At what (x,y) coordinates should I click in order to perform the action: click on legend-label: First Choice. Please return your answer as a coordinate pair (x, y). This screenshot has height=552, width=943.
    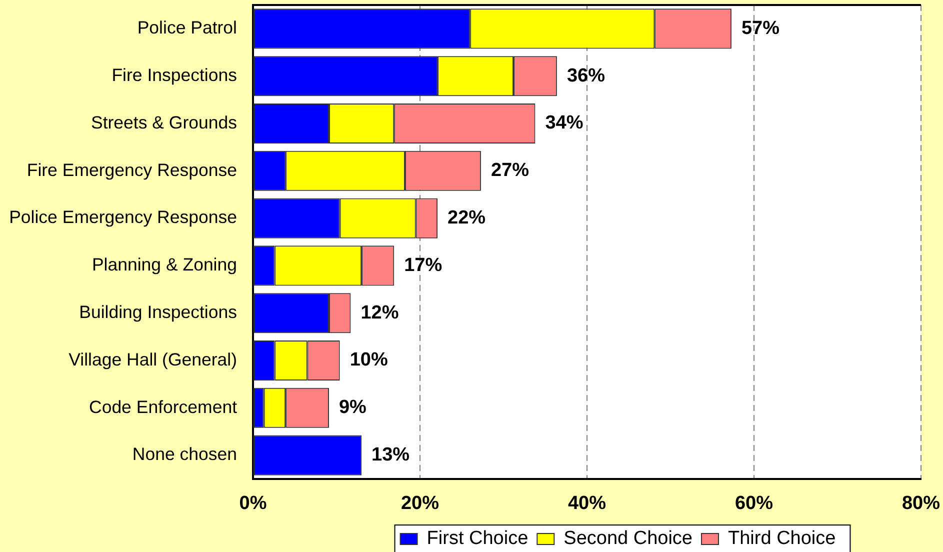
    Looking at the image, I should click on (477, 539).